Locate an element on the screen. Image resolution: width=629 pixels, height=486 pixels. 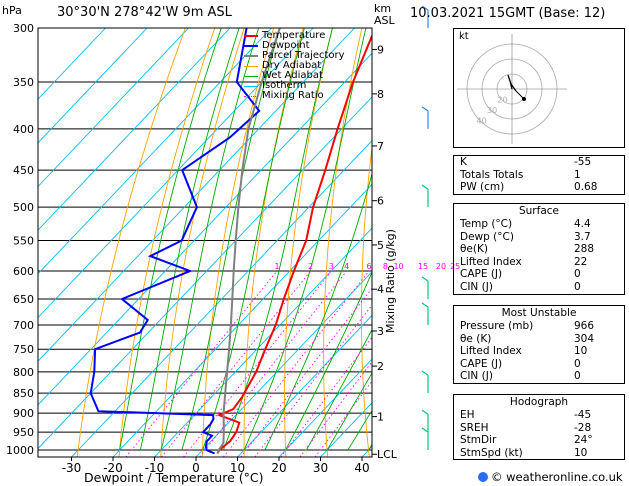
table-title: Surface is located at coordinates (538, 211).